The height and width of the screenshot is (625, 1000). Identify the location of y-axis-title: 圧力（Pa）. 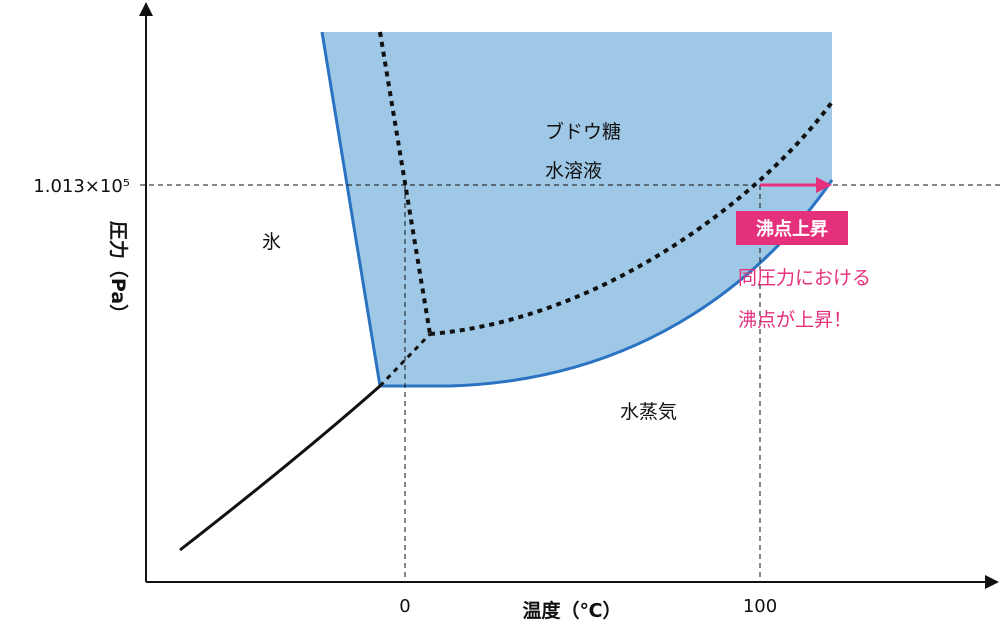
(118, 272).